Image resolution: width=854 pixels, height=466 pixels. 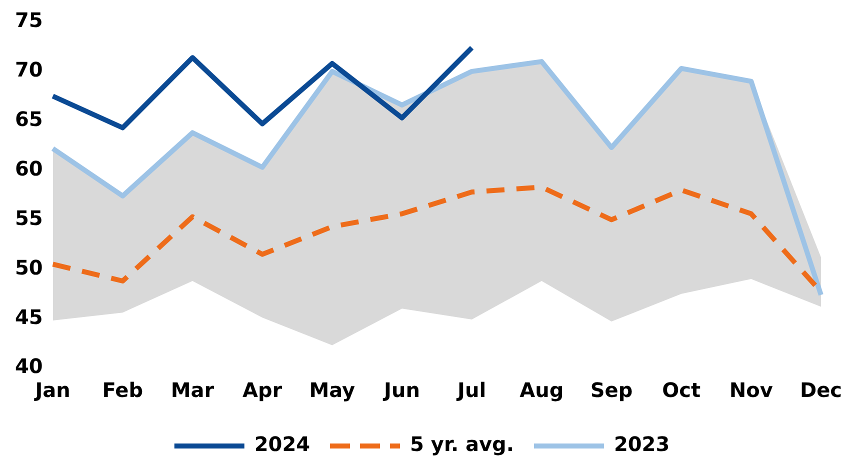 What do you see at coordinates (611, 390) in the screenshot?
I see `x-tick-label: Sep` at bounding box center [611, 390].